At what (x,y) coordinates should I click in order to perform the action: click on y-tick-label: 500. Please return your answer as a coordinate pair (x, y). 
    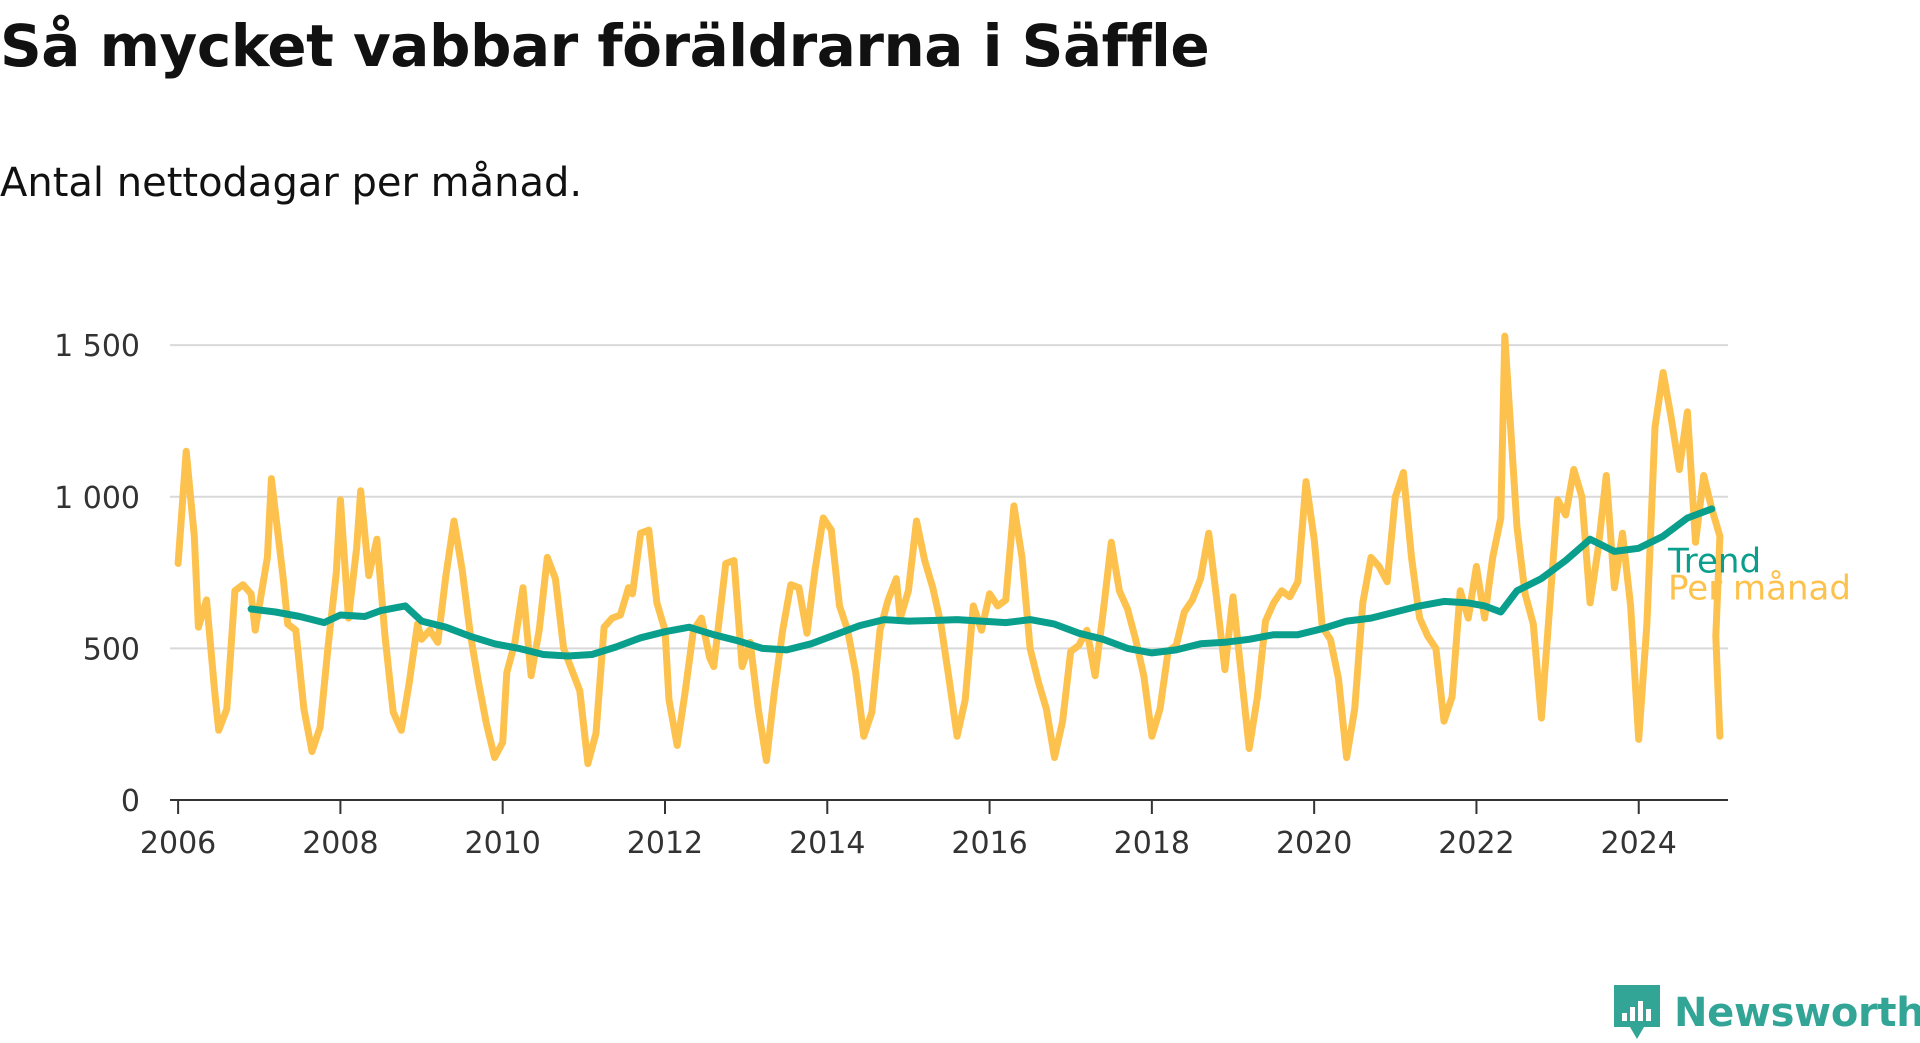
    Looking at the image, I should click on (111, 649).